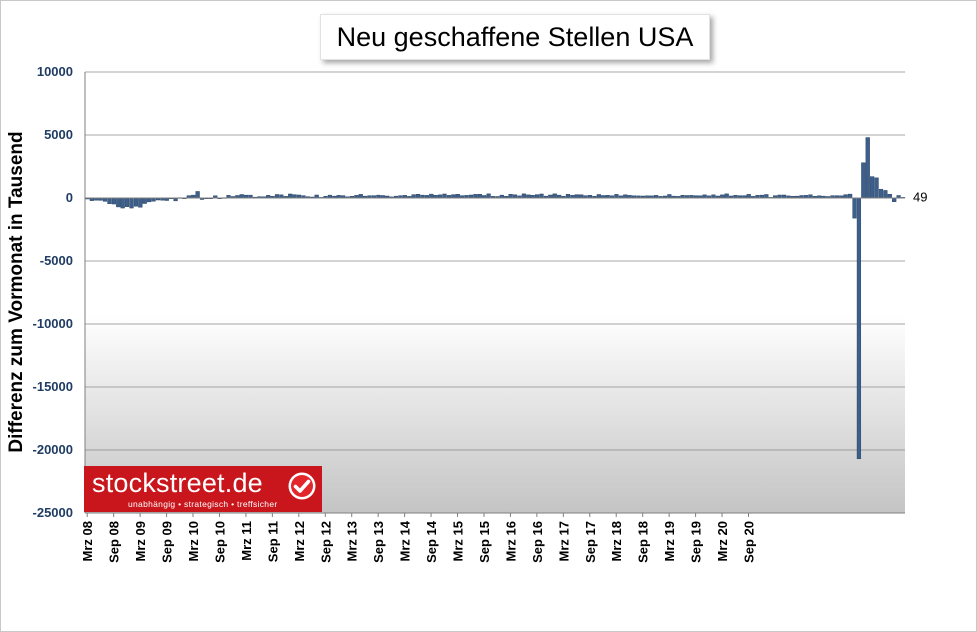 Image resolution: width=977 pixels, height=632 pixels. I want to click on y-tick-label: -5000, so click(56, 260).